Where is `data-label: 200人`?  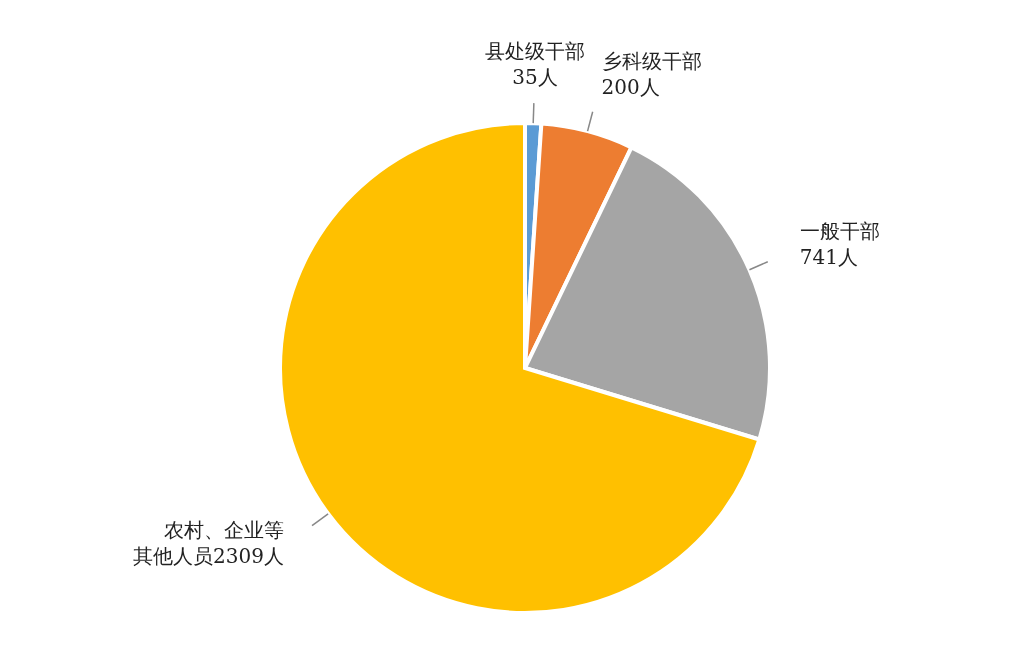 data-label: 200人 is located at coordinates (630, 86).